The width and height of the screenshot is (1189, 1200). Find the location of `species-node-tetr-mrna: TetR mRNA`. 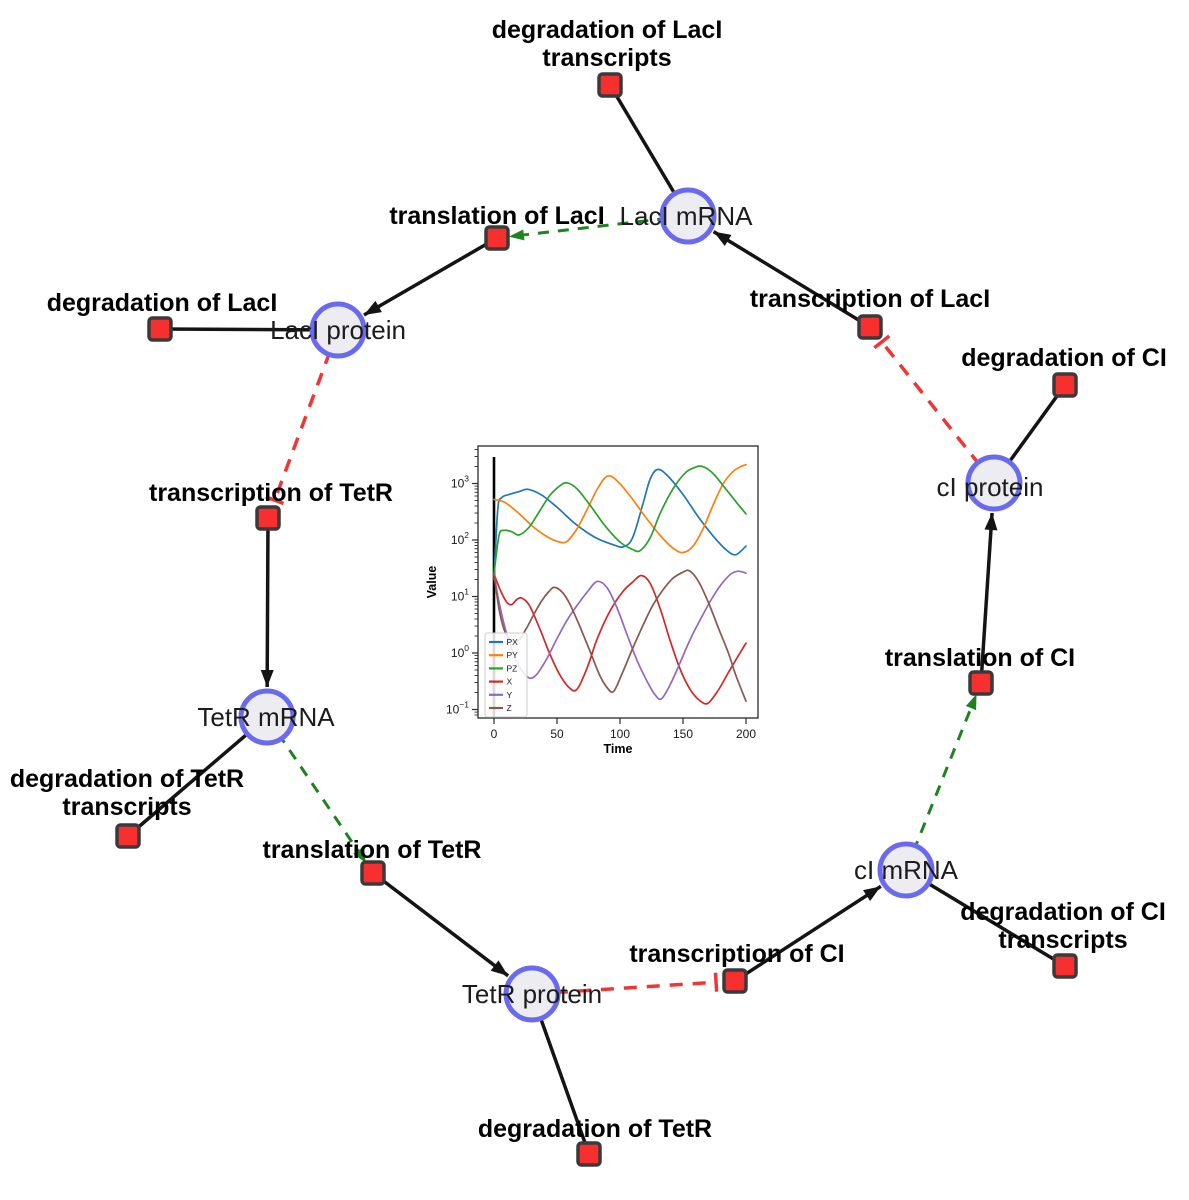

species-node-tetr-mrna: TetR mRNA is located at coordinates (266, 717).